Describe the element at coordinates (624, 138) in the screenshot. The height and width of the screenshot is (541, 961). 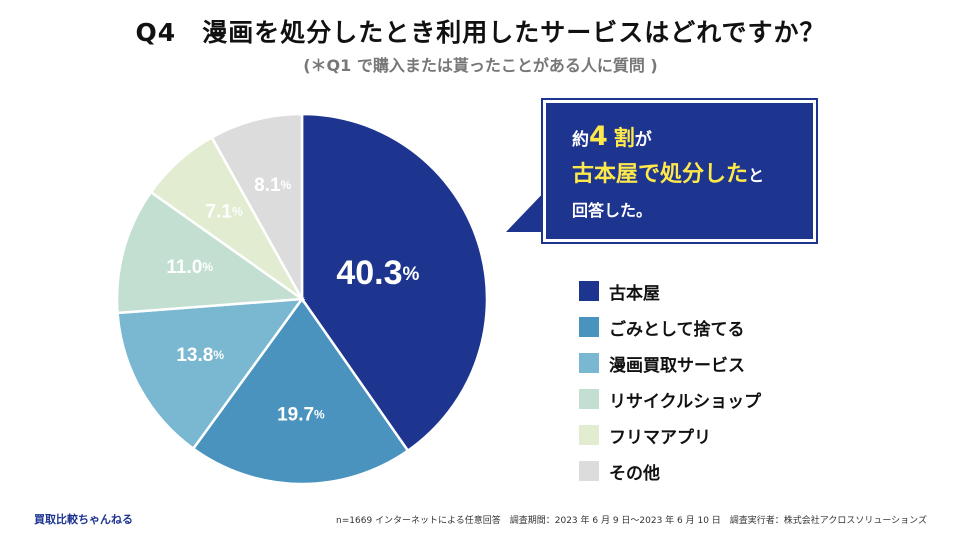
I see `callout-wari: 割` at that location.